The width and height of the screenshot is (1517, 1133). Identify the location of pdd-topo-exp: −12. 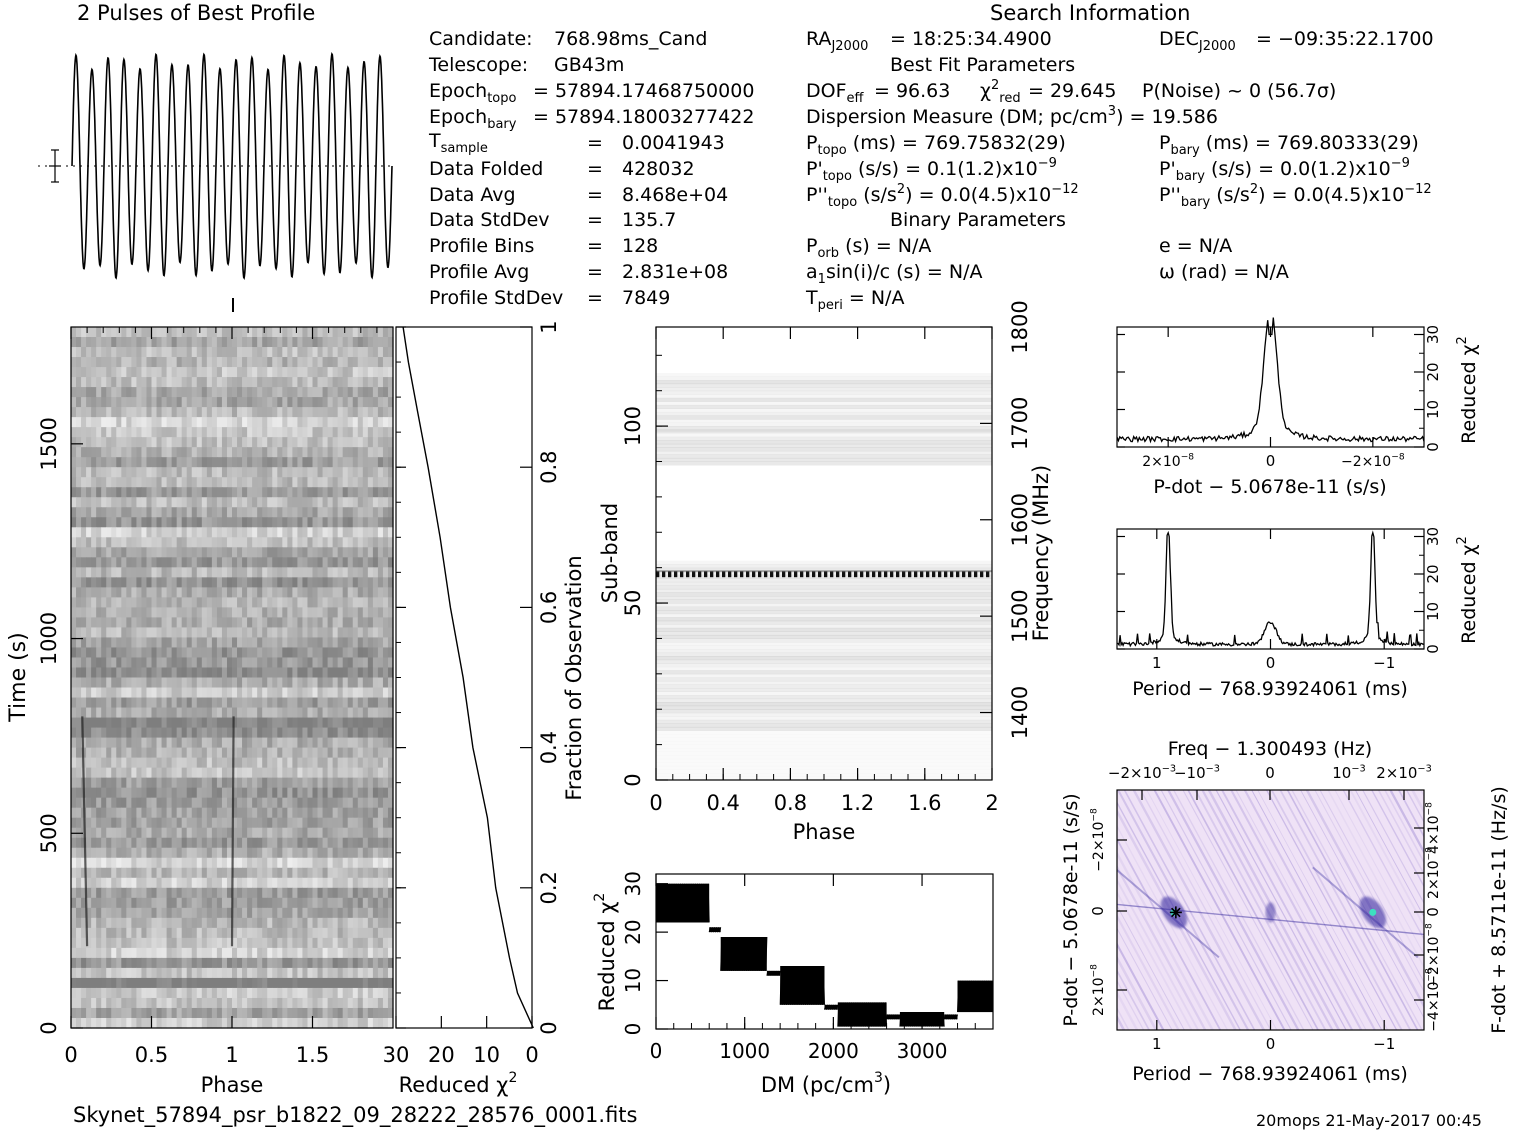
(1065, 189).